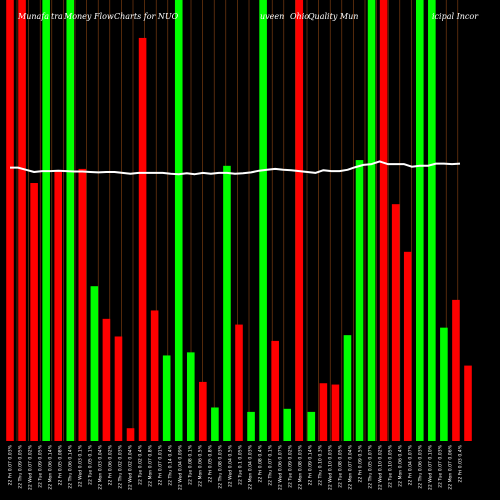  What do you see at coordinates (391, 466) in the screenshot?
I see `x-tick-label: 22 Tue 0.10 0.05%` at bounding box center [391, 466].